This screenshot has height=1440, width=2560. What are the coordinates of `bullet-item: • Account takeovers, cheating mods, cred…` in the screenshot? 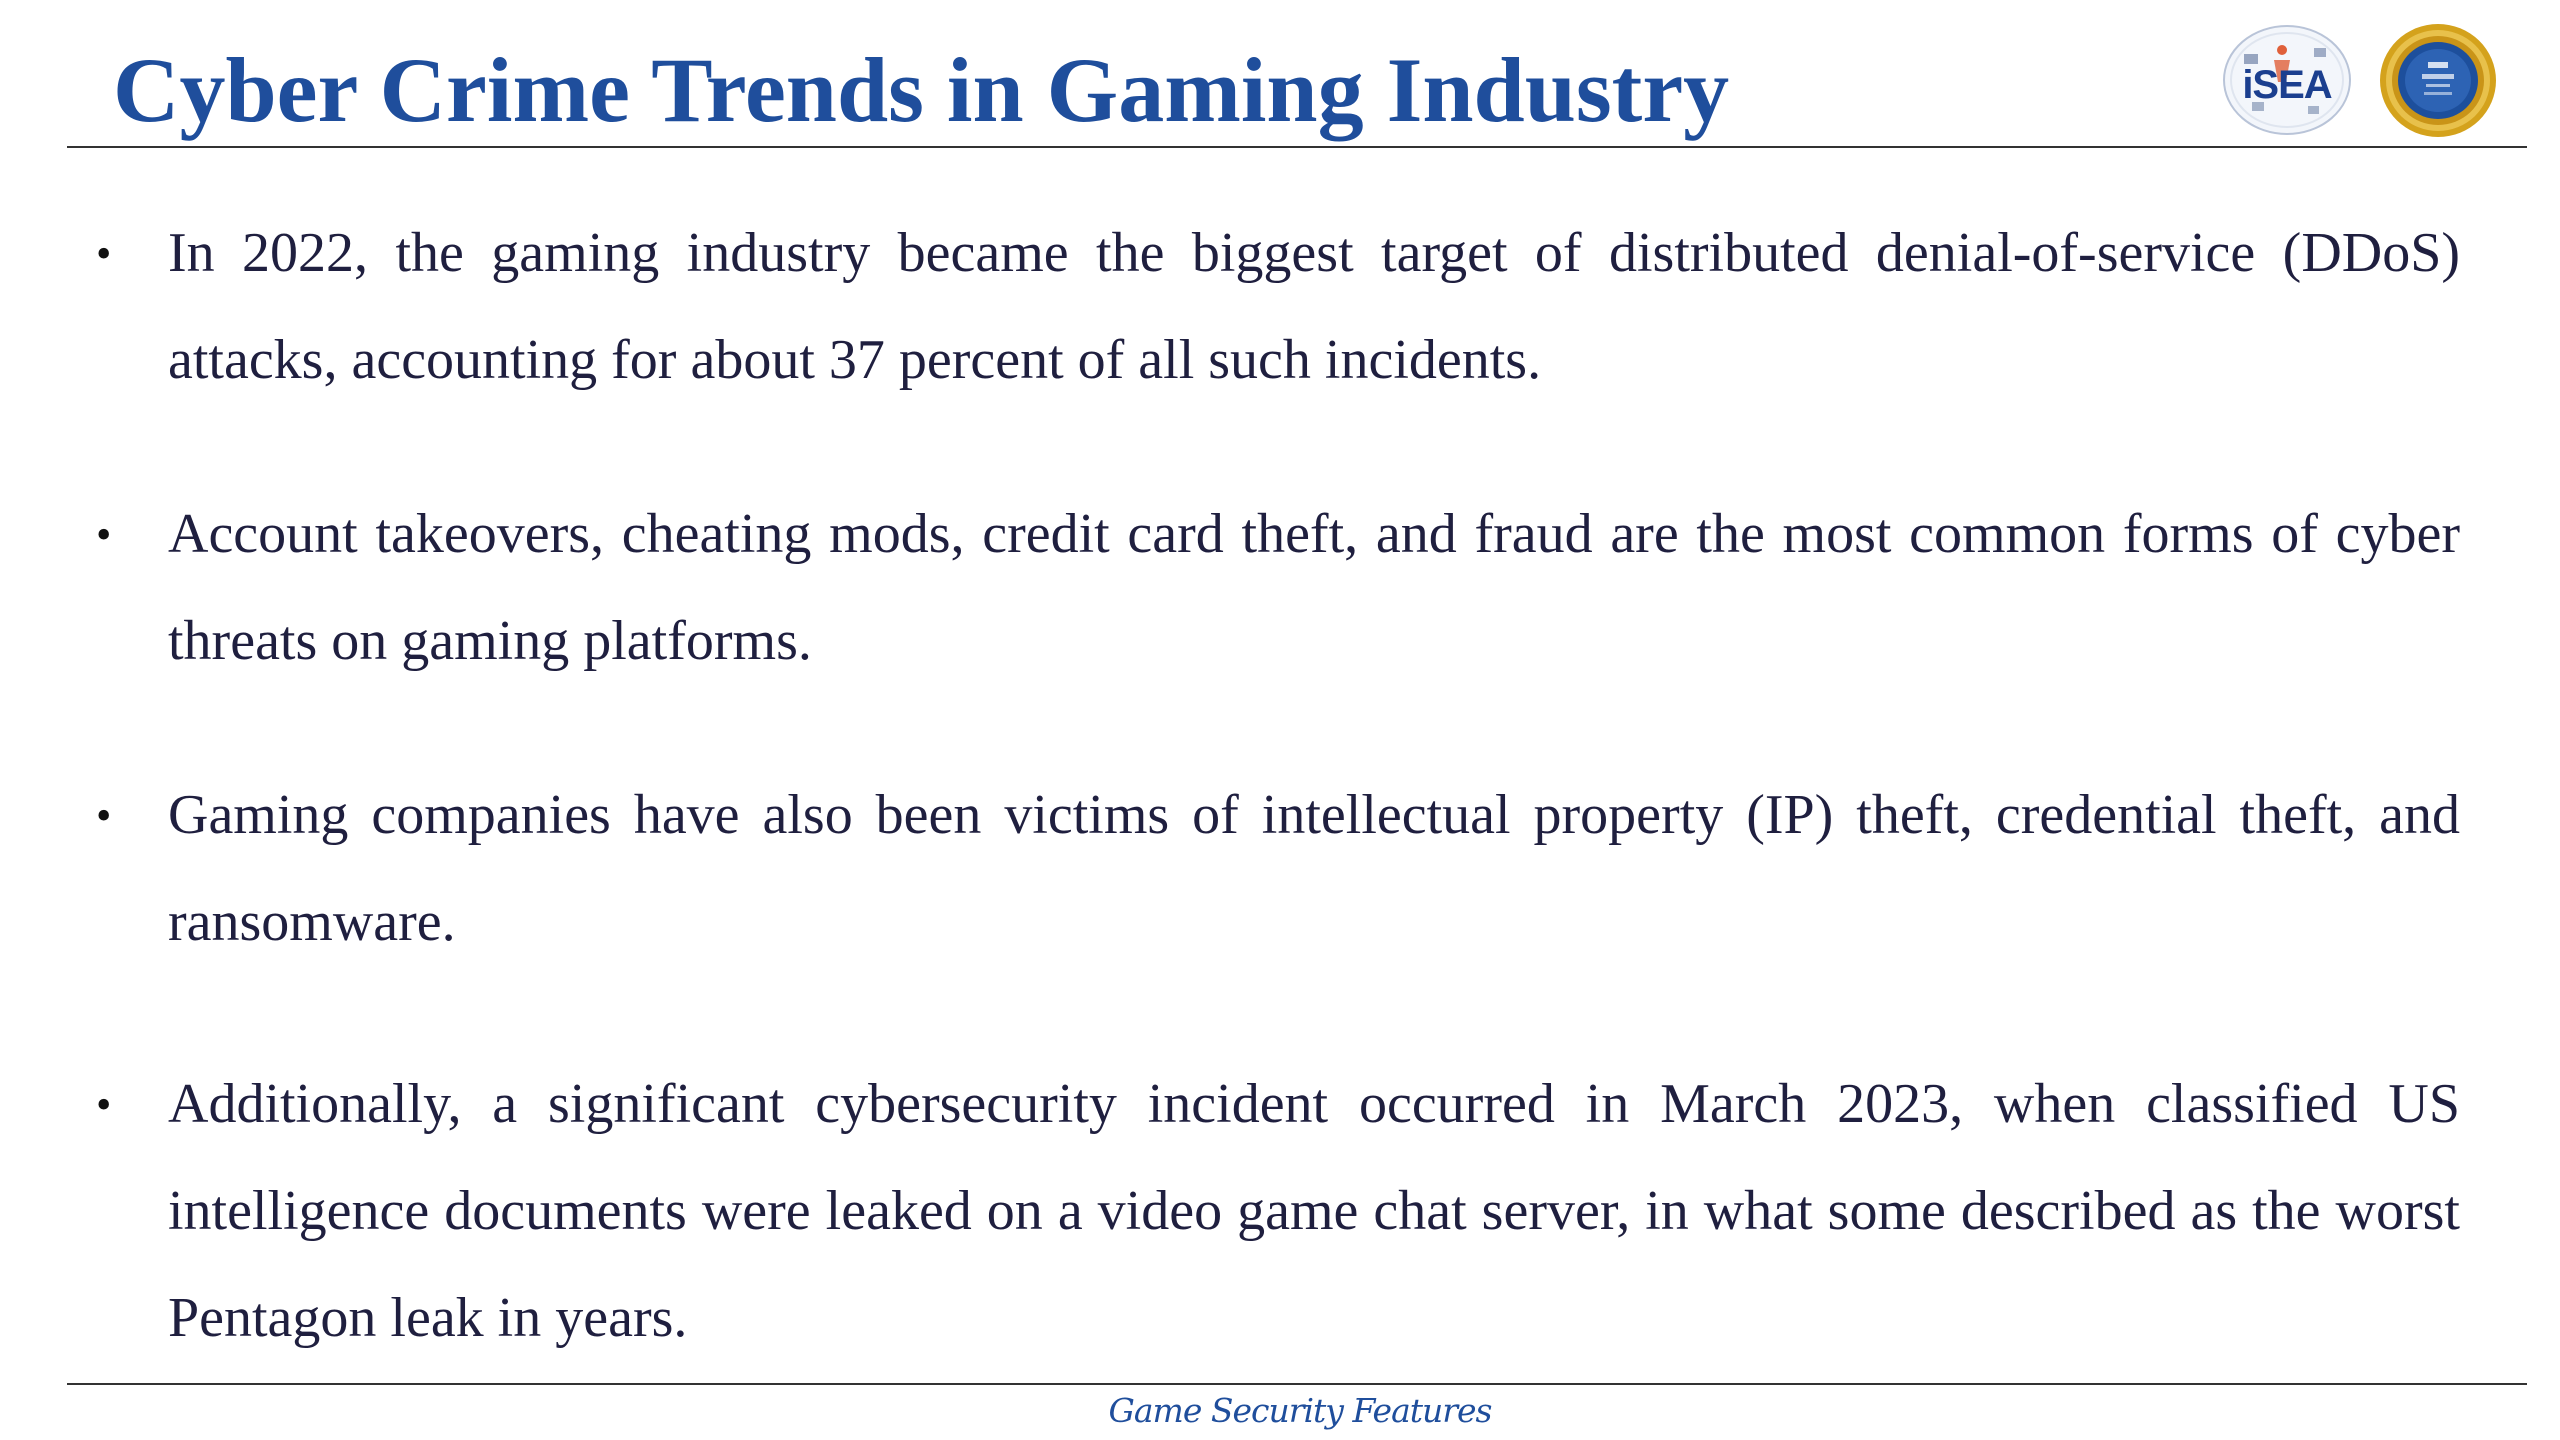 It's located at (1275, 588).